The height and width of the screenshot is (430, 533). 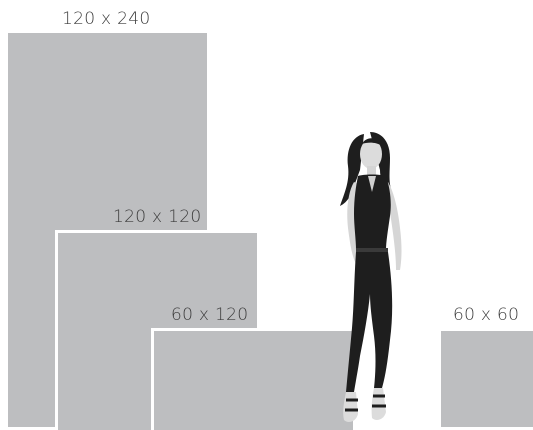 I want to click on label-120x120: 120 x 120, so click(x=157, y=217).